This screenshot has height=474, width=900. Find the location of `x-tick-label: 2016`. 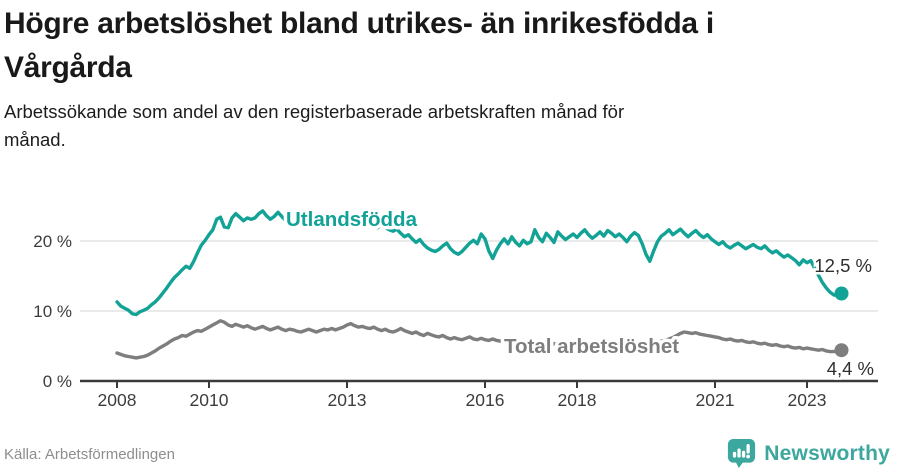

x-tick-label: 2016 is located at coordinates (485, 400).